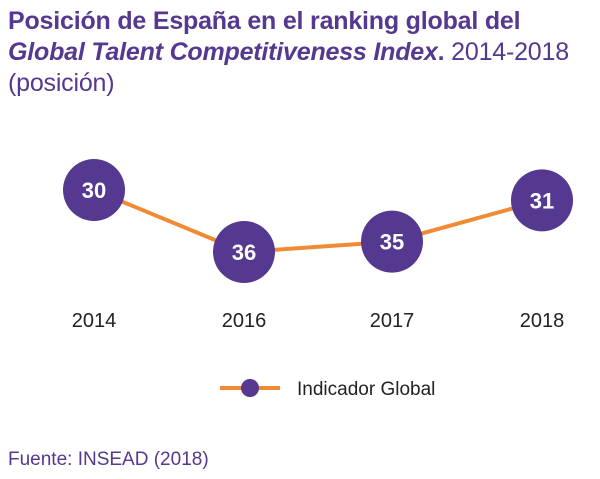  I want to click on series-line, so click(318, 221).